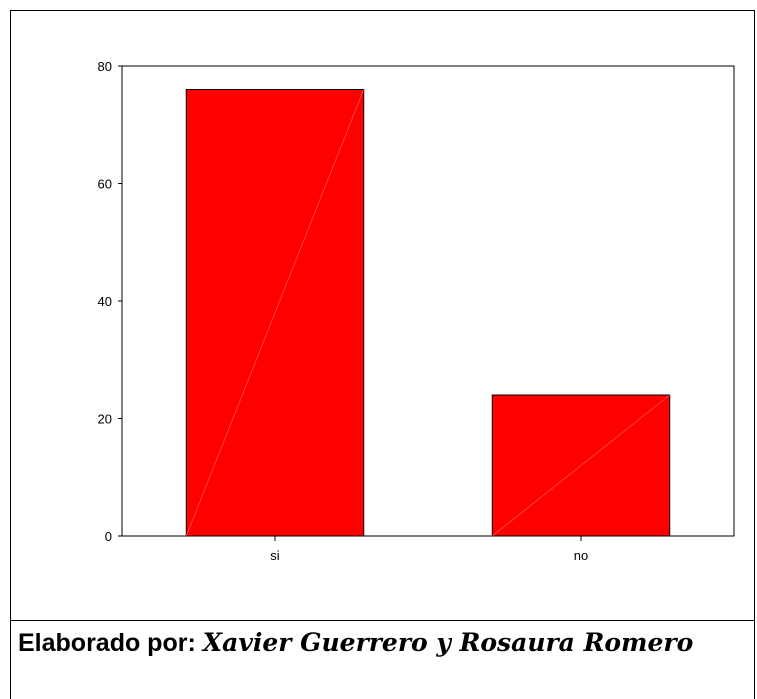 This screenshot has width=757, height=699. Describe the element at coordinates (275, 555) in the screenshot. I see `x-tick-label-si: si` at that location.